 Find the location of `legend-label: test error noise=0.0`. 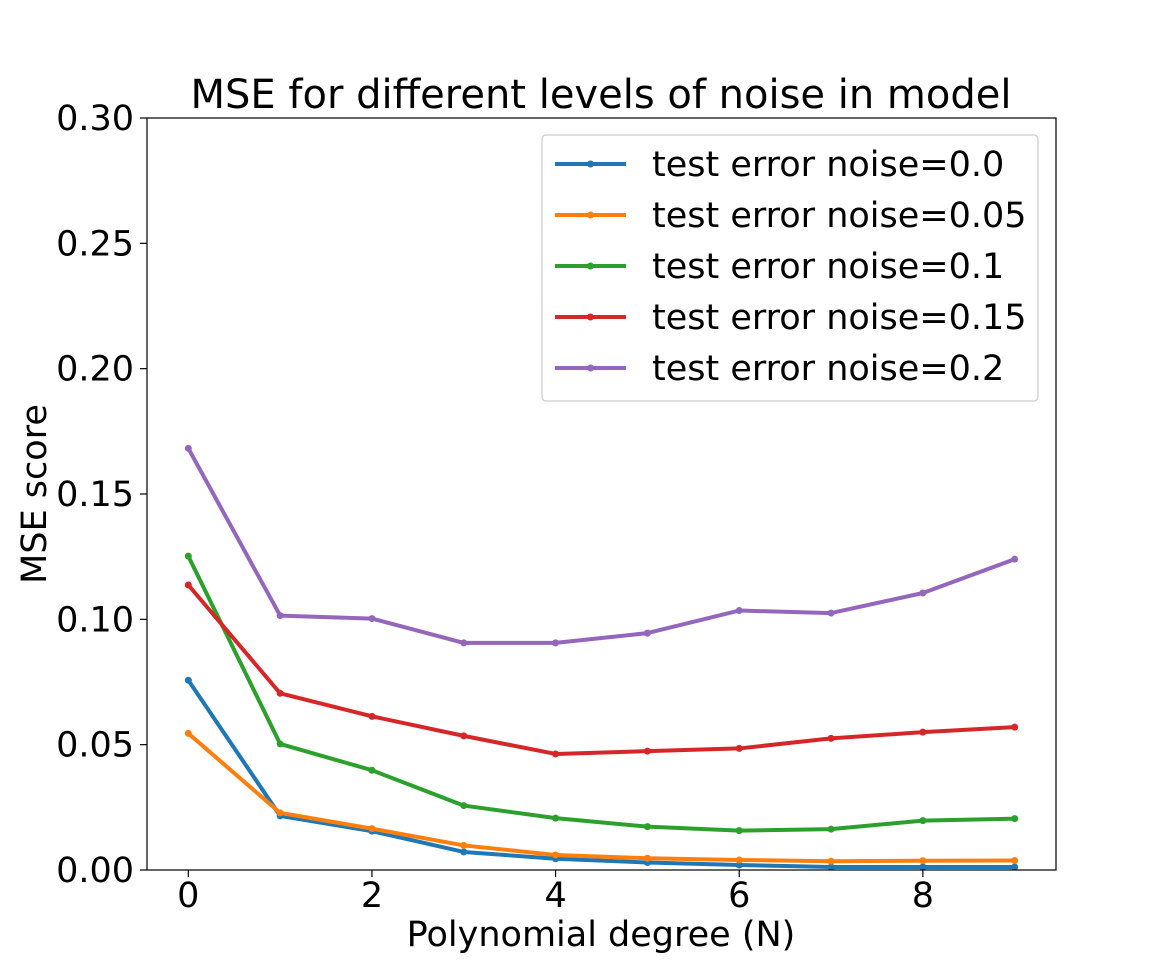

legend-label: test error noise=0.0 is located at coordinates (828, 165).